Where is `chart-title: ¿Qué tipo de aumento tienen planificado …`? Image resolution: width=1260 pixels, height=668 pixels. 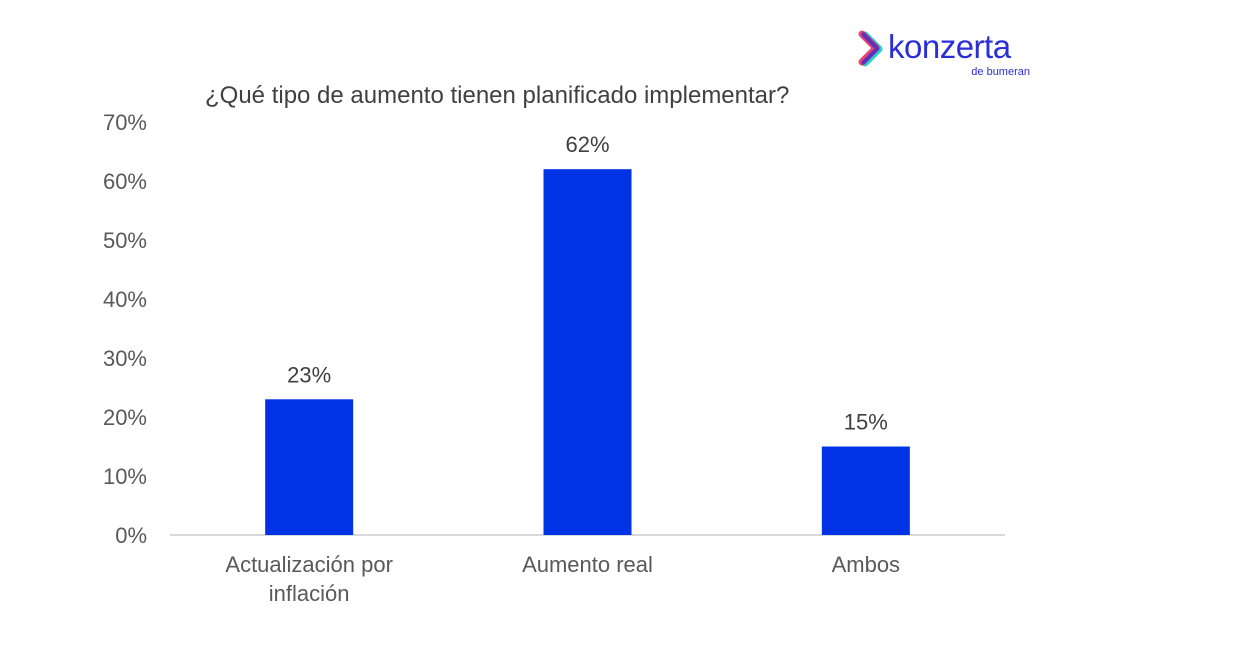
chart-title: ¿Qué tipo de aumento tienen planificado … is located at coordinates (497, 95).